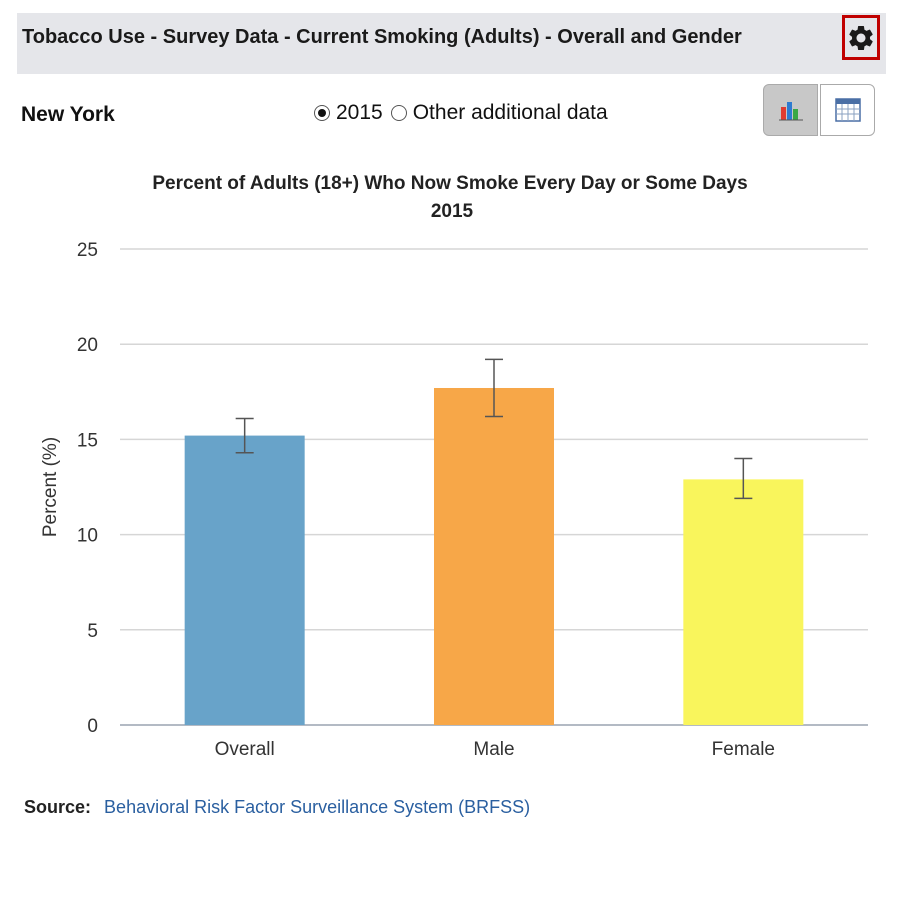  I want to click on y-tick-label: 10, so click(87, 536).